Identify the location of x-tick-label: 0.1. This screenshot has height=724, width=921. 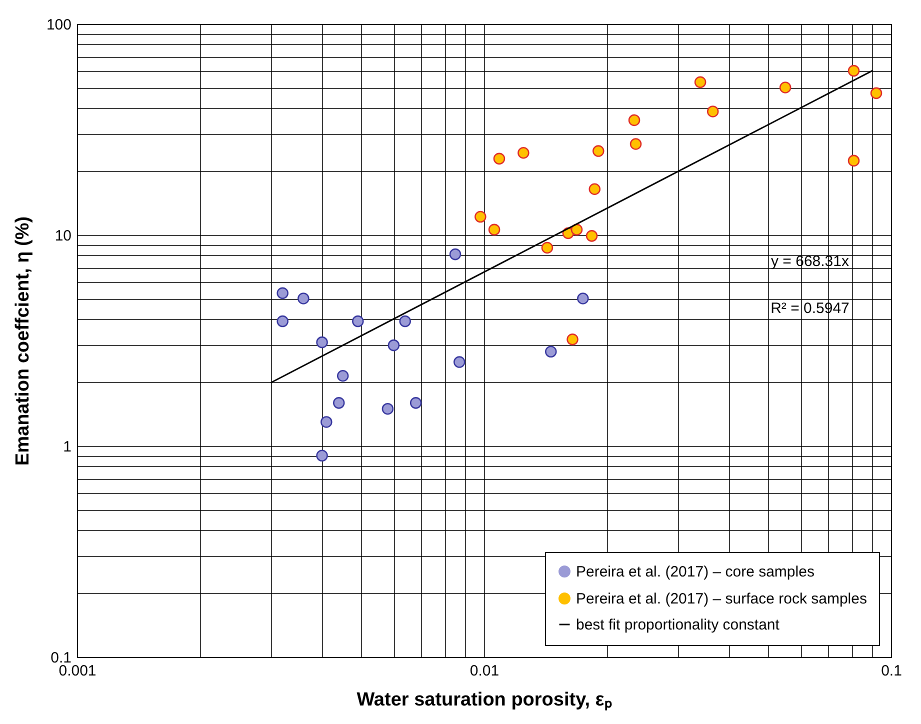
(891, 671).